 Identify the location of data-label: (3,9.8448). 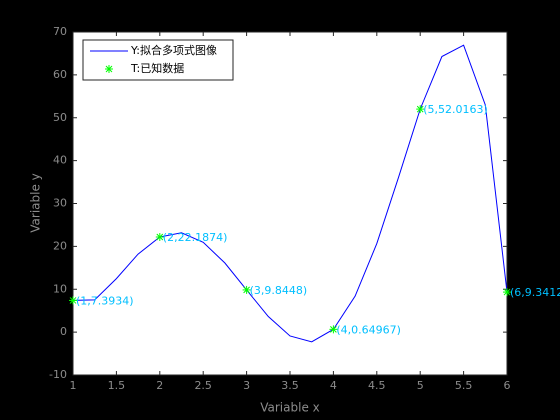
(279, 290).